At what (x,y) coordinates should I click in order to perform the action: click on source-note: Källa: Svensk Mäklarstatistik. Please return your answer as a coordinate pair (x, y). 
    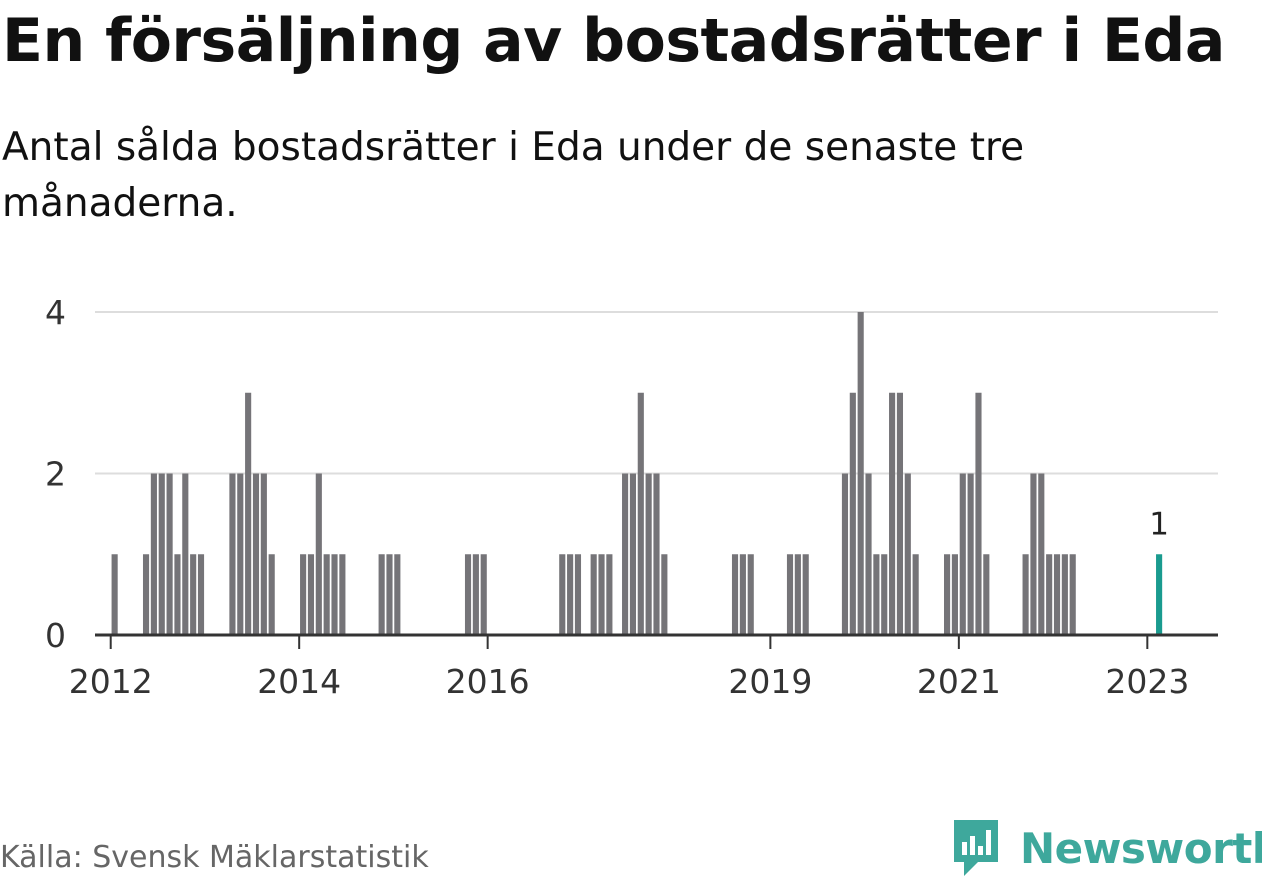
    Looking at the image, I should click on (214, 857).